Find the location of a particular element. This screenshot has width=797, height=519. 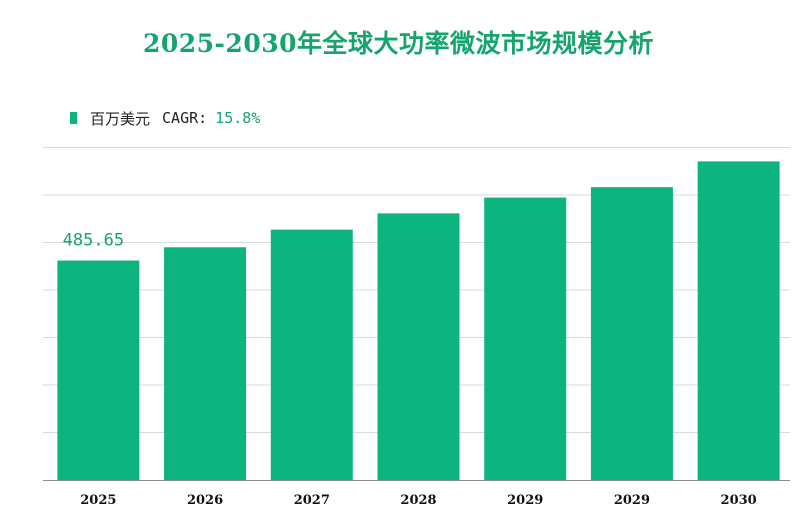

legend: 百万美元 CAGR: 15.8% is located at coordinates (165, 118).